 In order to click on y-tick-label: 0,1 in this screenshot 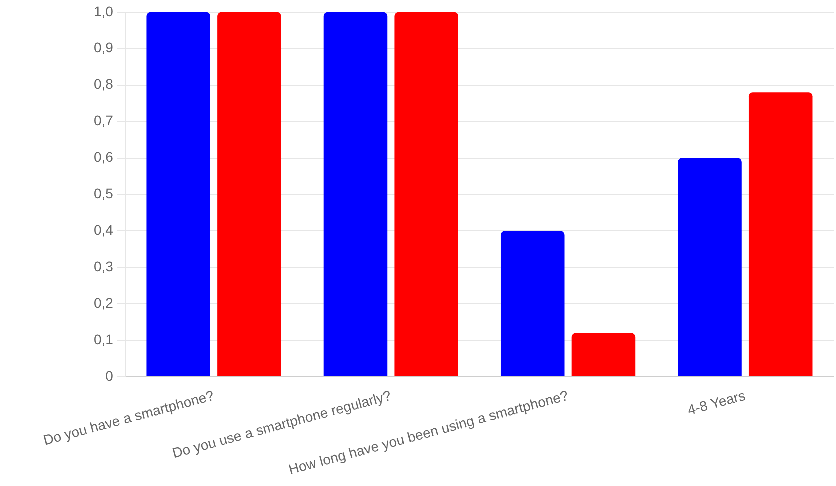, I will do `click(104, 339)`.